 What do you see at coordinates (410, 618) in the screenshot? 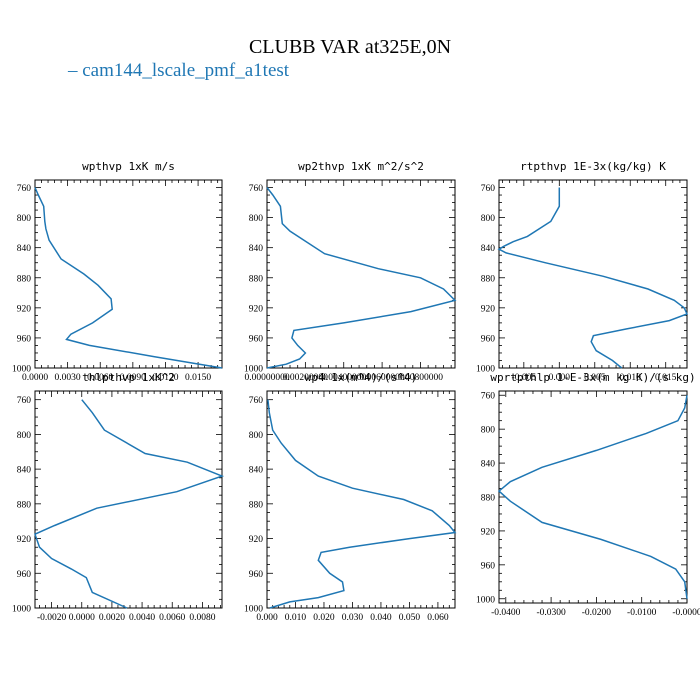
I see `x-tick-label: 0.050` at bounding box center [410, 618].